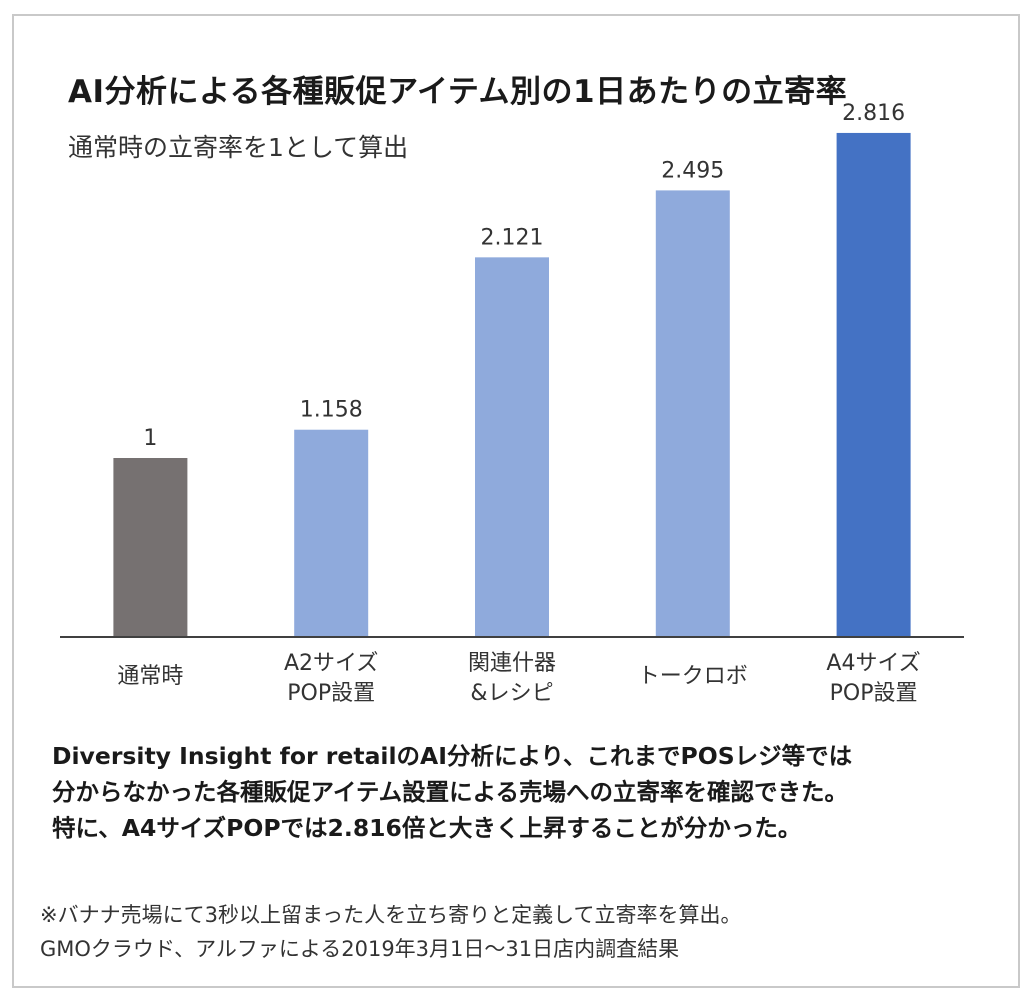 The height and width of the screenshot is (1004, 1036). Describe the element at coordinates (512, 237) in the screenshot. I see `data-label: 2.121` at that location.